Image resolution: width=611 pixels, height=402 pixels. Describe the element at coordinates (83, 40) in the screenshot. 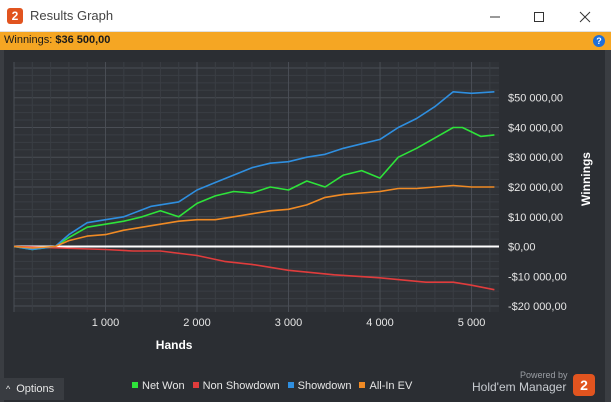

I see `winnings-value: $36 500,00` at that location.